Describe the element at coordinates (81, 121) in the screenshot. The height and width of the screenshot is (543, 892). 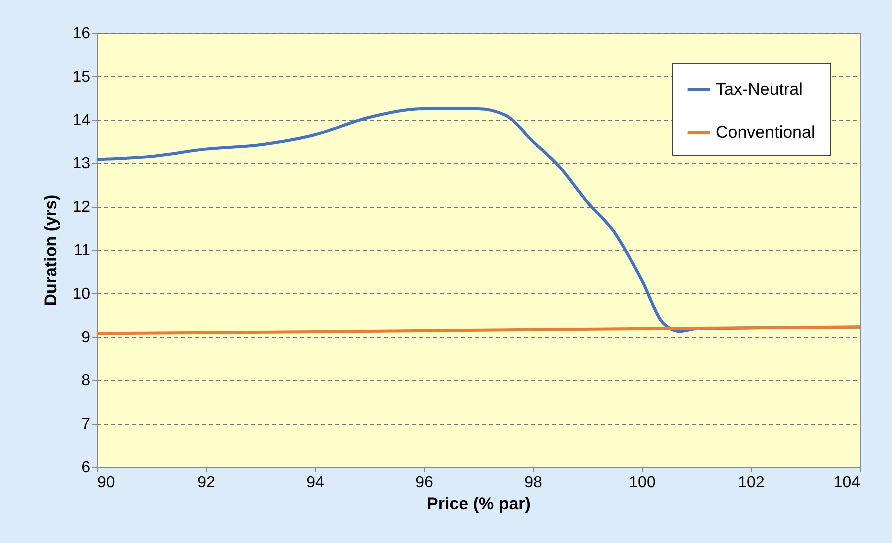
I see `y-tick-label: 14` at that location.